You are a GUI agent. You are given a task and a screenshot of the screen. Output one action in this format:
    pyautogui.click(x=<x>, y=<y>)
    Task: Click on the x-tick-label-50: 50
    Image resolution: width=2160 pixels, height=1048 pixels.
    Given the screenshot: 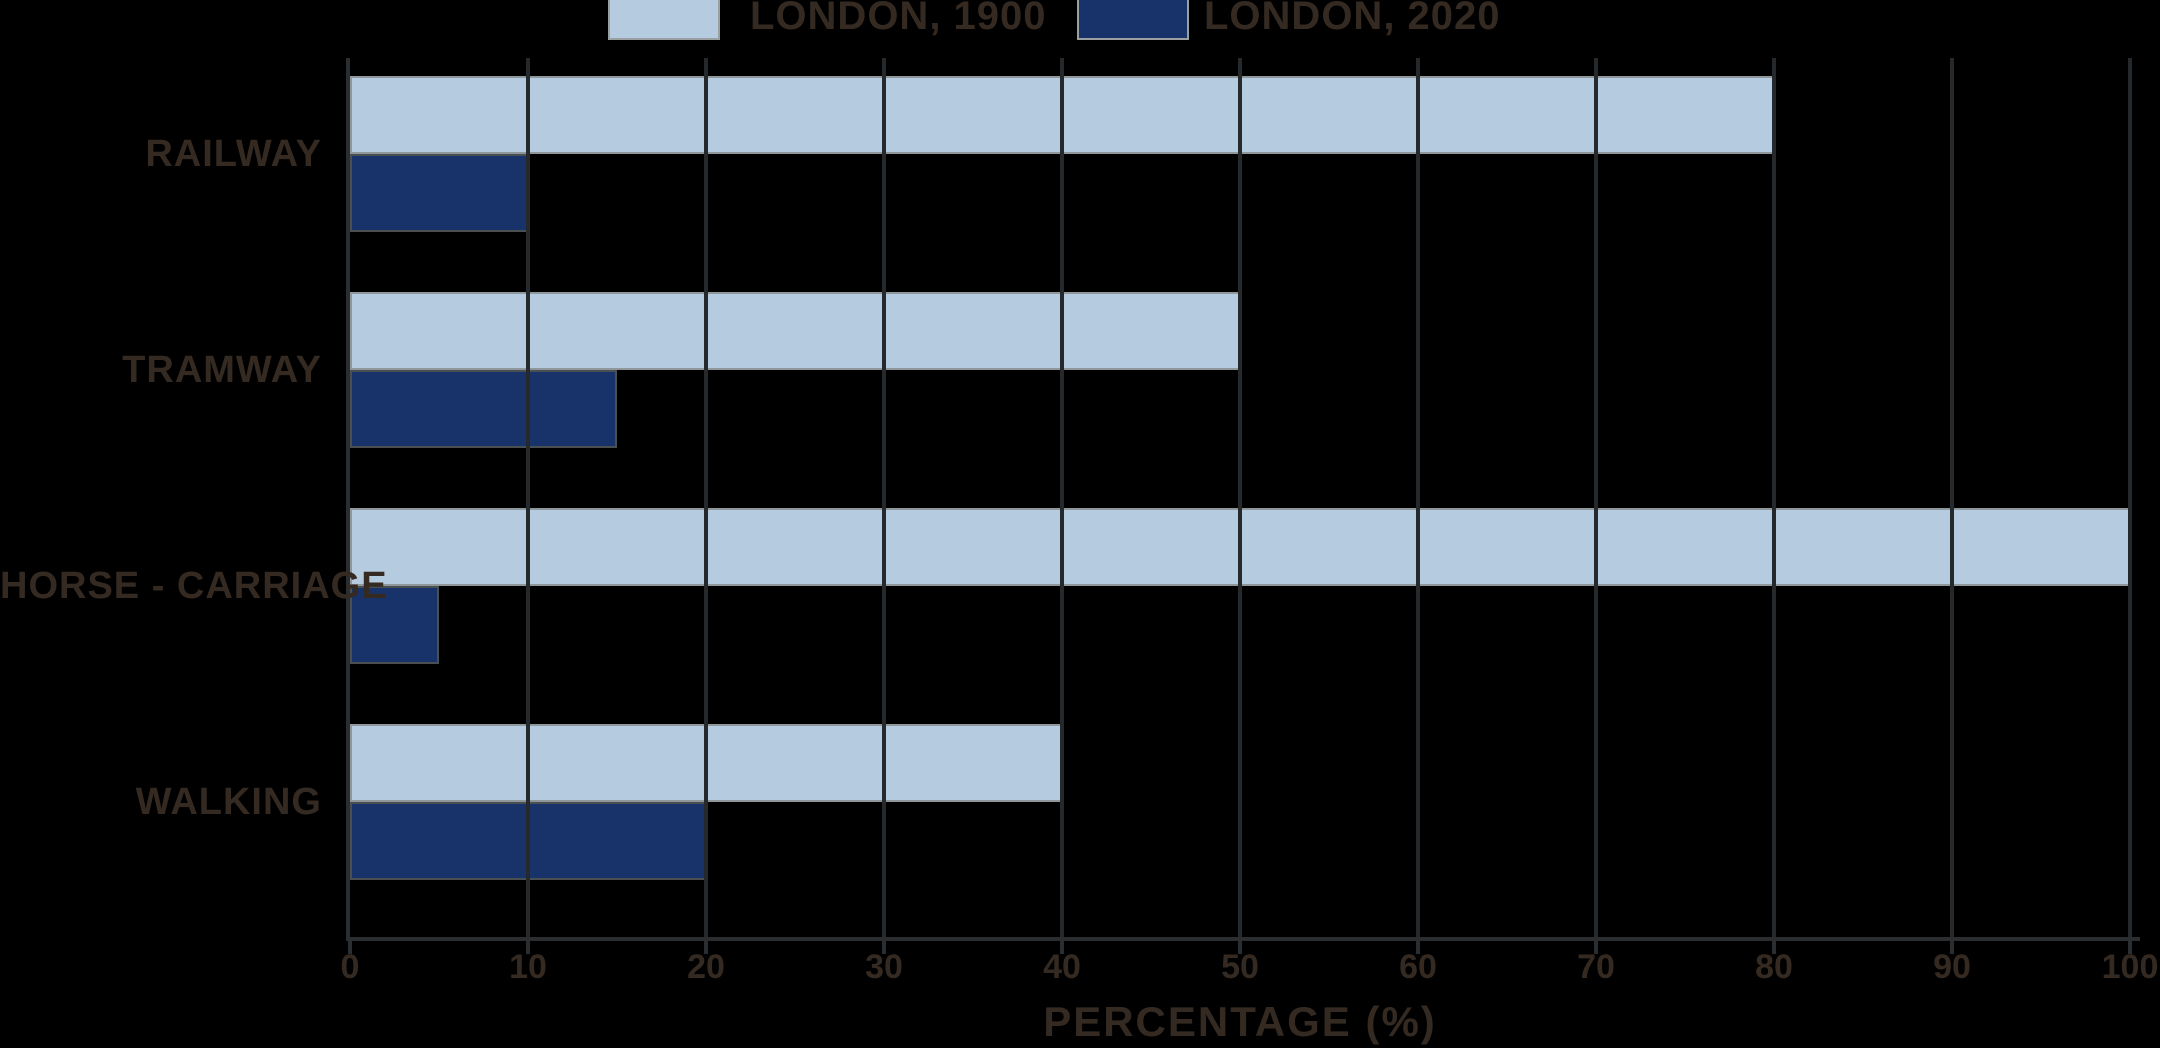 What is the action you would take?
    pyautogui.click(x=1240, y=967)
    